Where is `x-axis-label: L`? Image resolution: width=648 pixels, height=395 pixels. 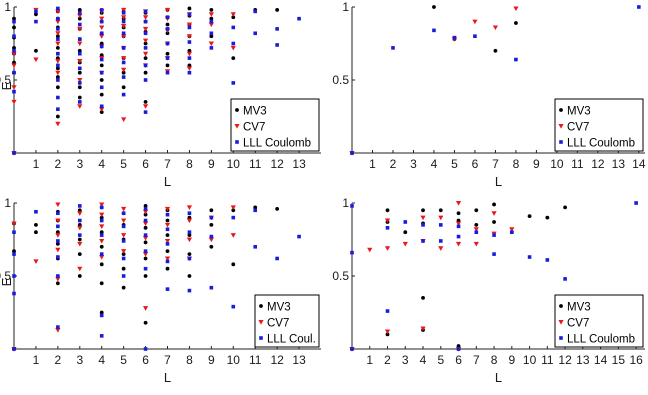 x-axis-label: L is located at coordinates (498, 181).